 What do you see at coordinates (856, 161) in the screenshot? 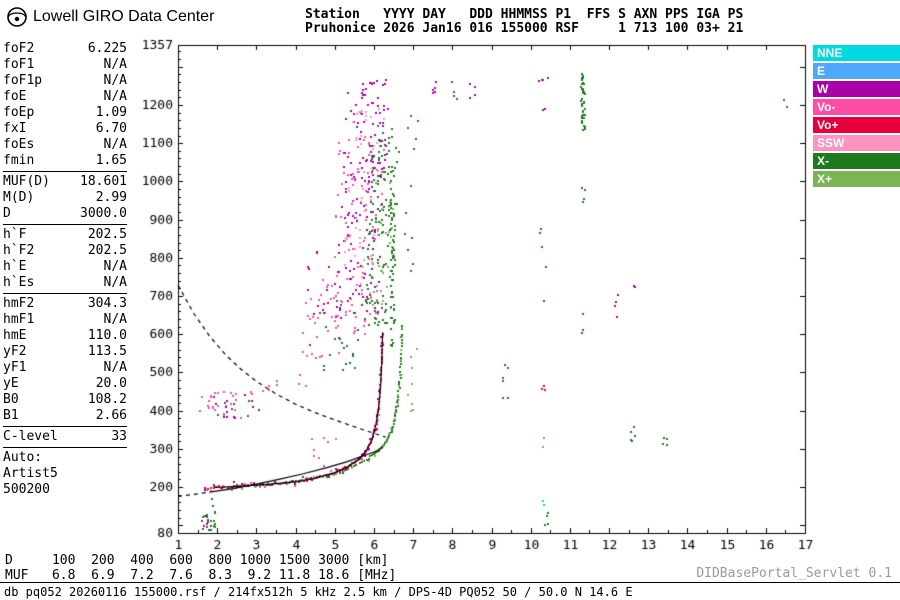
I see `legend-entry-xminus: X-` at bounding box center [856, 161].